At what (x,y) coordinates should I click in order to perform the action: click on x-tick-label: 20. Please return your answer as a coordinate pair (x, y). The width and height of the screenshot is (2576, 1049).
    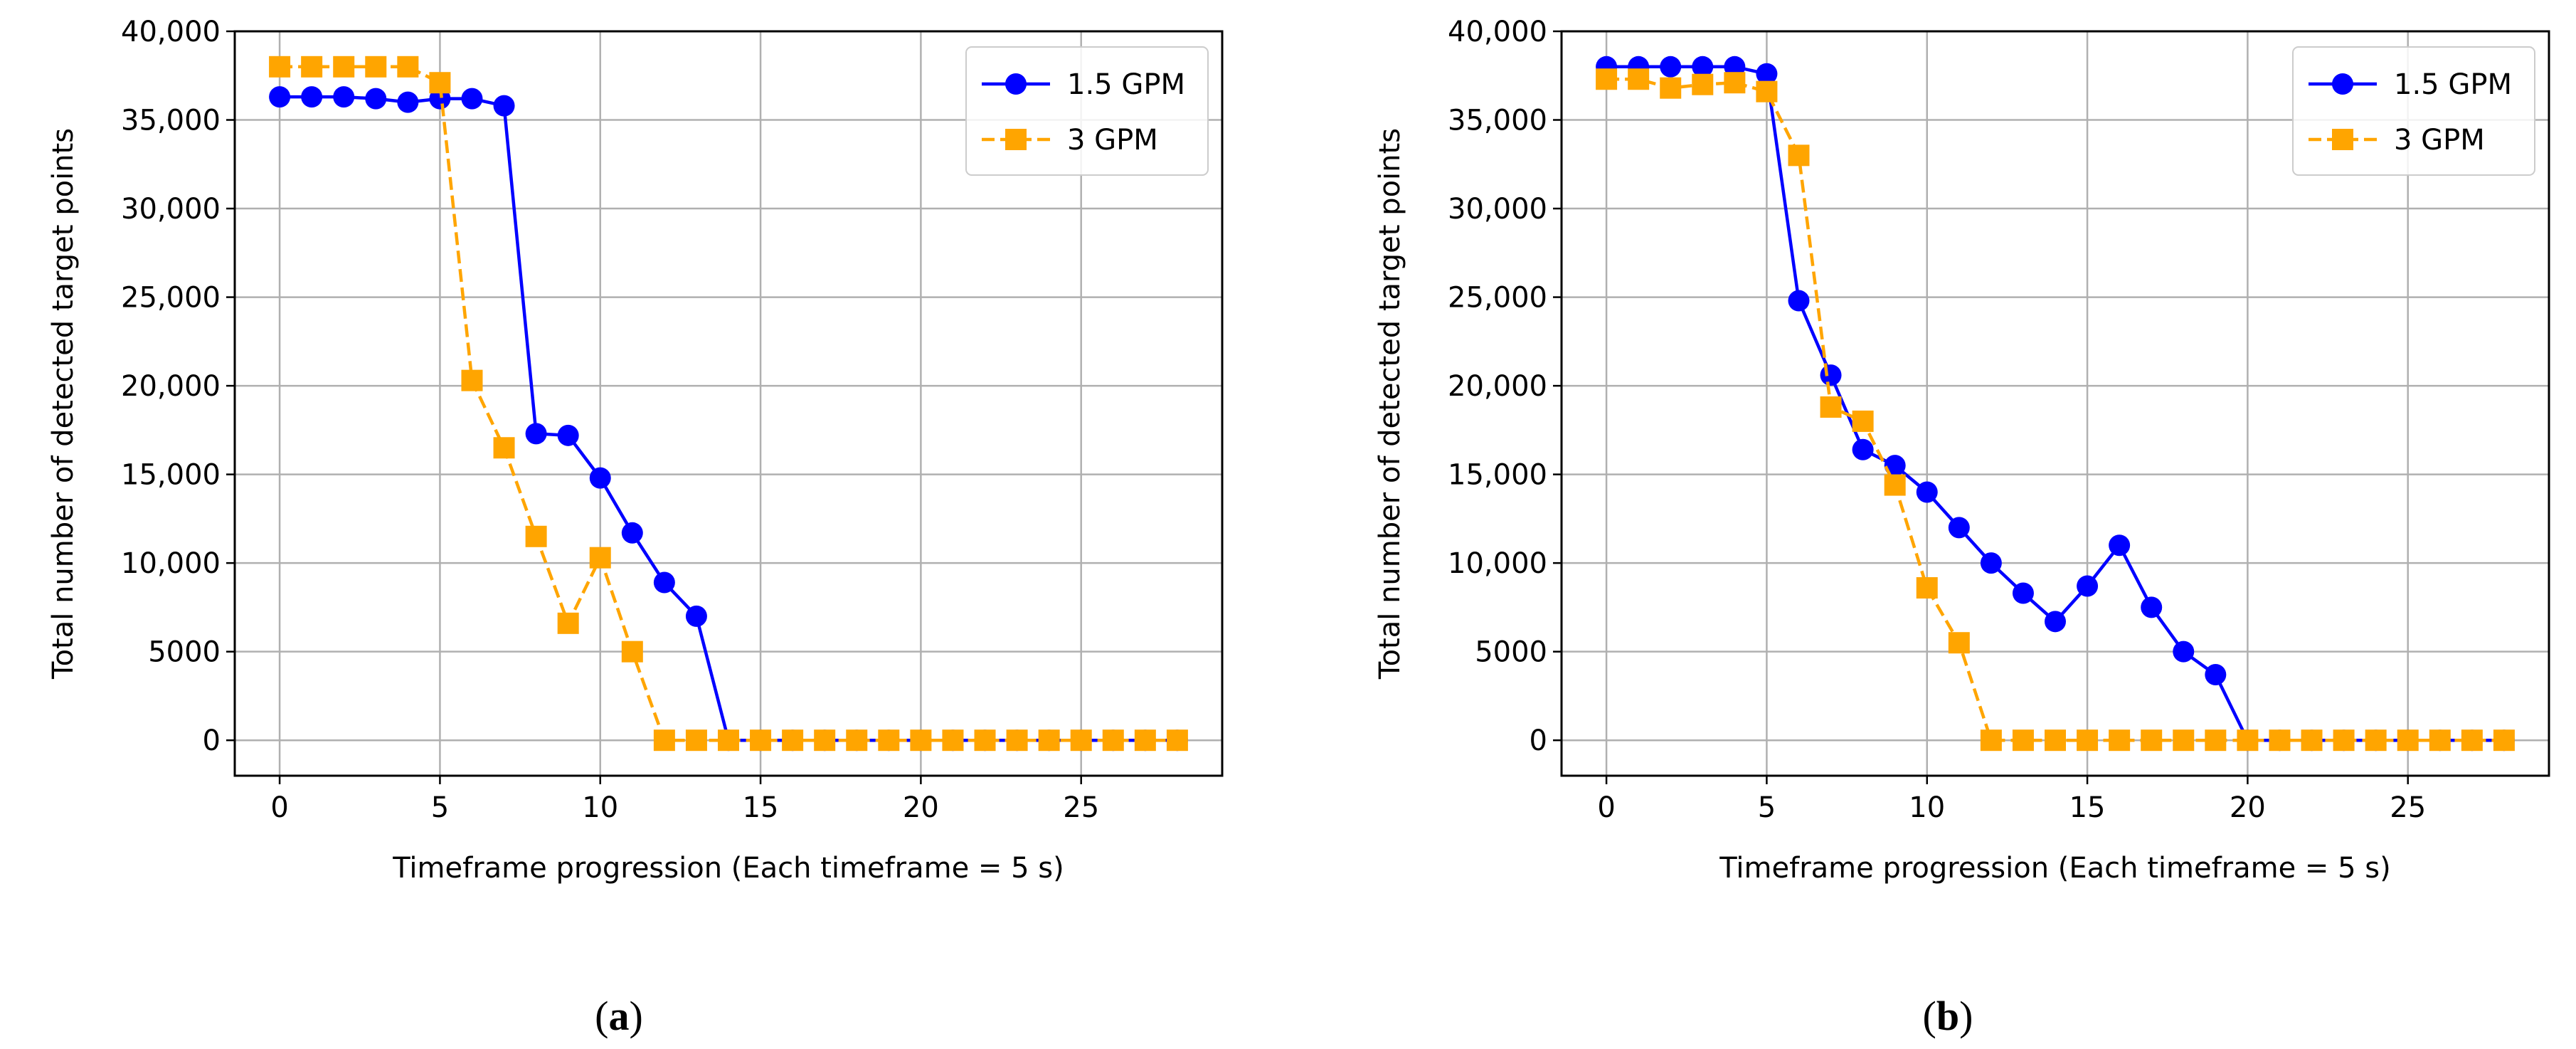
    Looking at the image, I should click on (2248, 807).